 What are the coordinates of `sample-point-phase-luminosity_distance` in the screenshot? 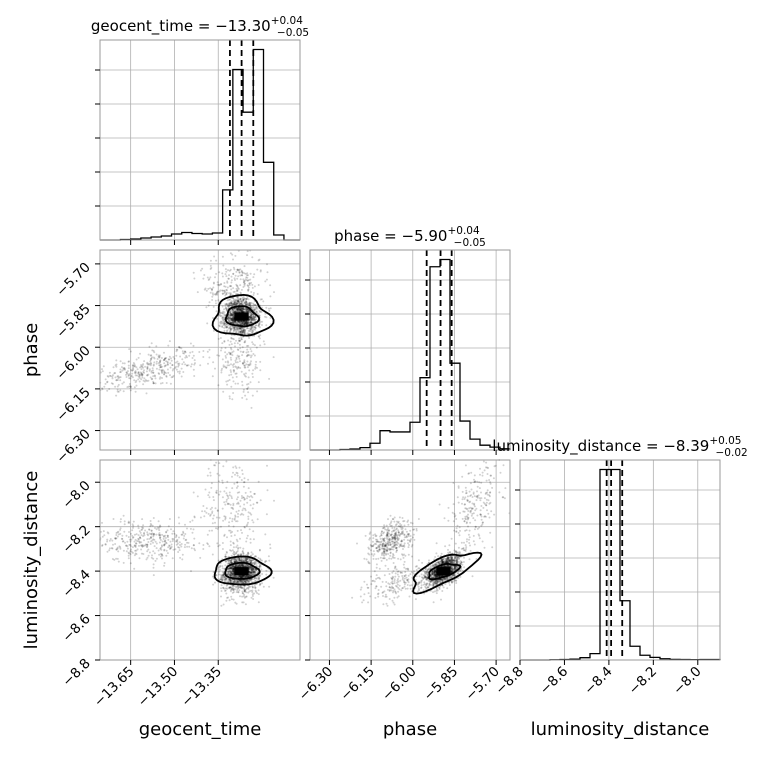 It's located at (461, 542).